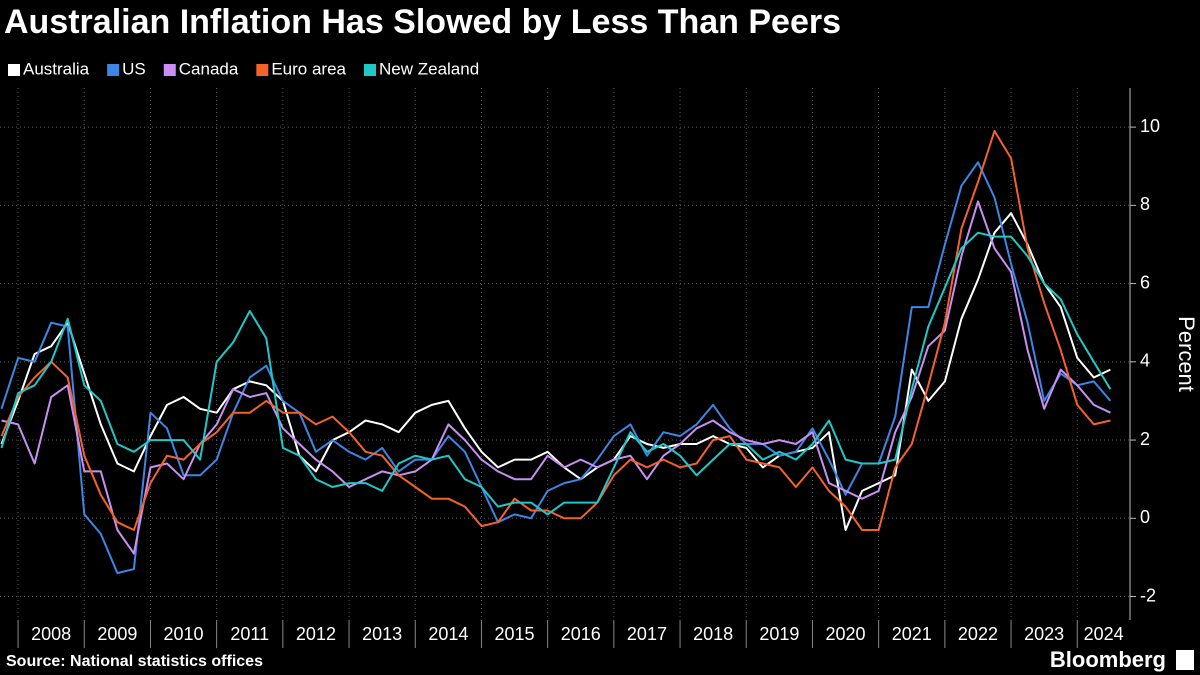 This screenshot has width=1200, height=675. I want to click on x-tick-label: 2023, so click(1044, 634).